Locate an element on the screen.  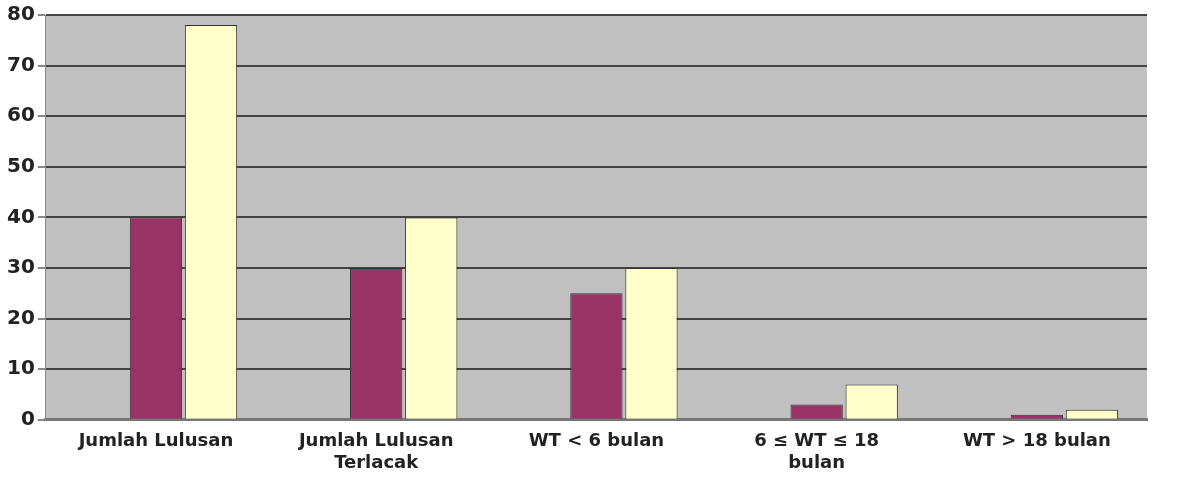
x-tick-label: WT > 18 bulan is located at coordinates (1036, 440).